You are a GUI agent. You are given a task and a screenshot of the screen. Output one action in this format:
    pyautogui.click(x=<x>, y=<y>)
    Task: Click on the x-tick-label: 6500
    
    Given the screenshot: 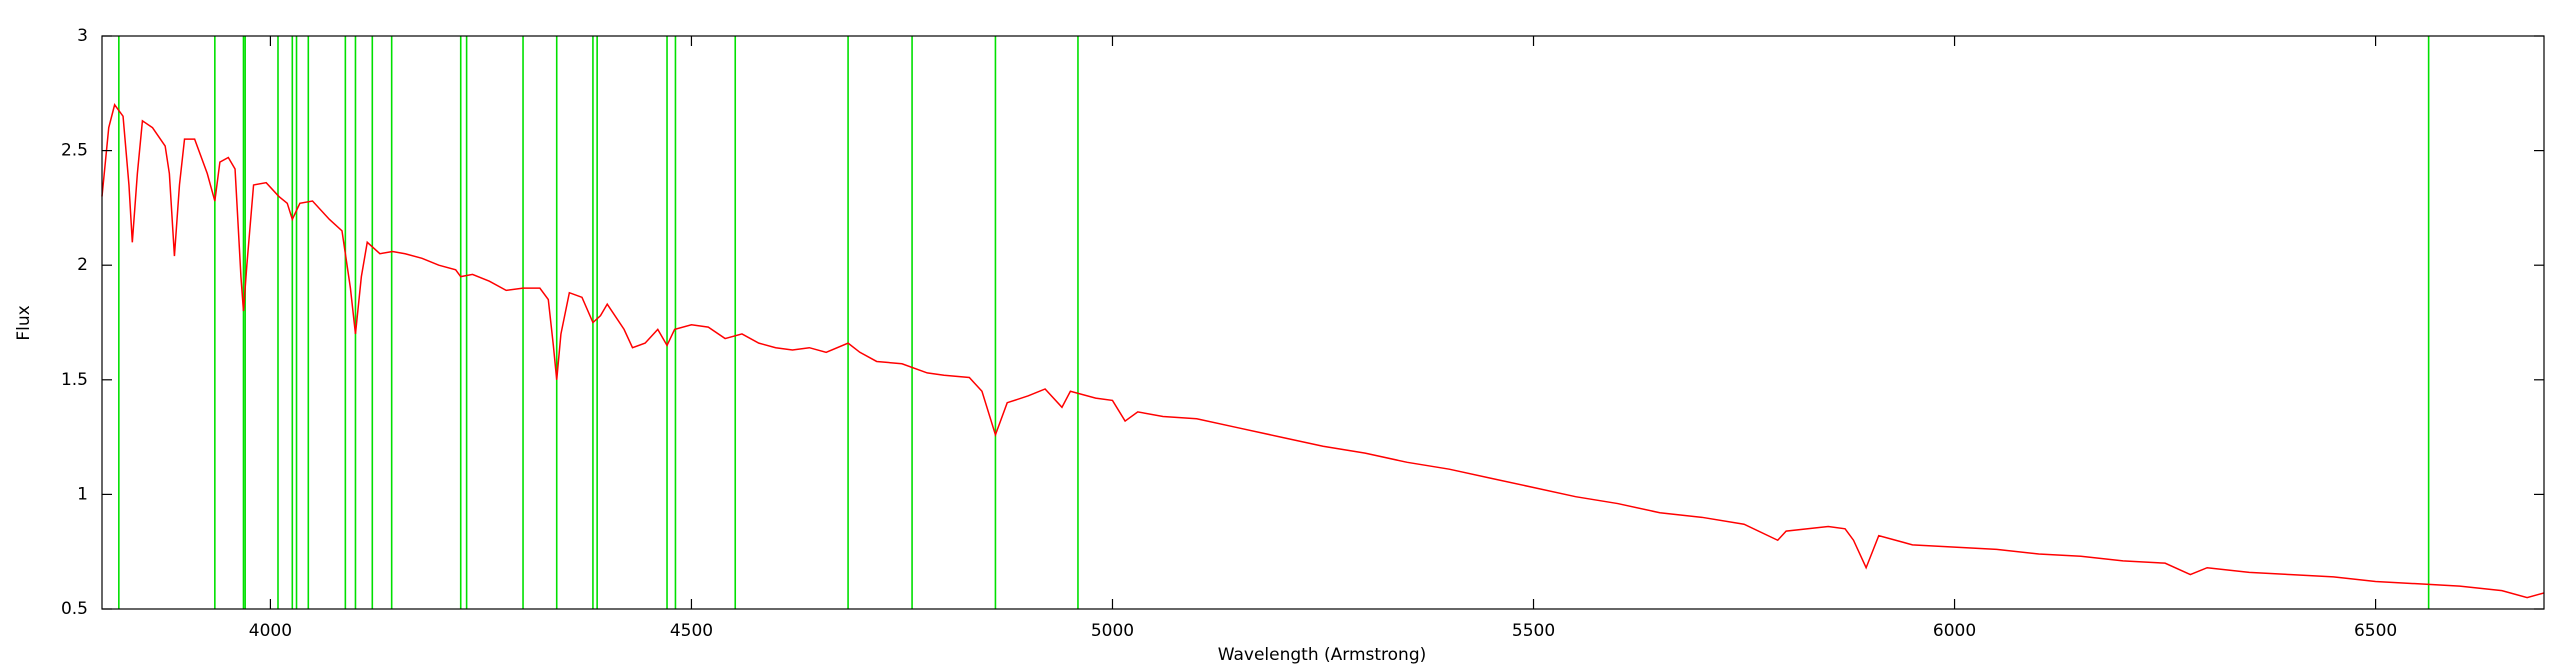 What is the action you would take?
    pyautogui.click(x=2375, y=631)
    